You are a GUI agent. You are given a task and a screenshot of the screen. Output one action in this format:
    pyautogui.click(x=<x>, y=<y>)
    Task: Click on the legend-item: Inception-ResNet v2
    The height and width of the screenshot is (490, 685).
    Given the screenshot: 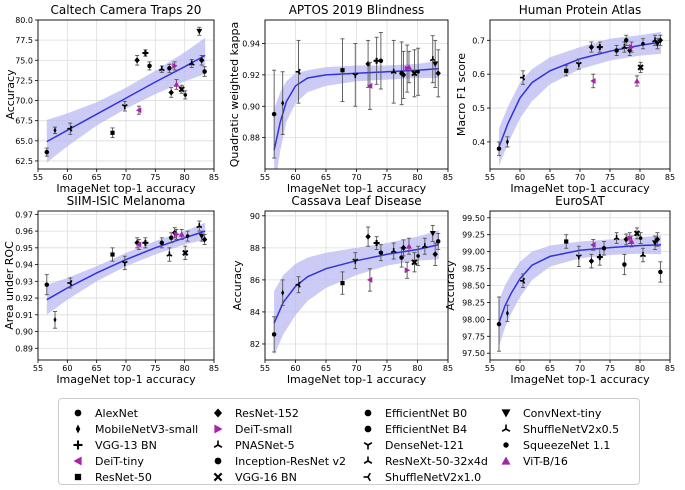 What is the action you would take?
    pyautogui.click(x=278, y=461)
    